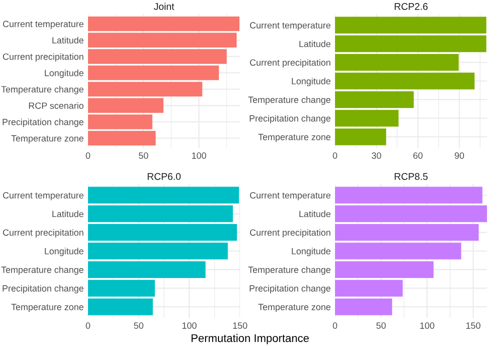 This screenshot has width=500, height=346. I want to click on chart-title: RCP6.0, so click(164, 176).